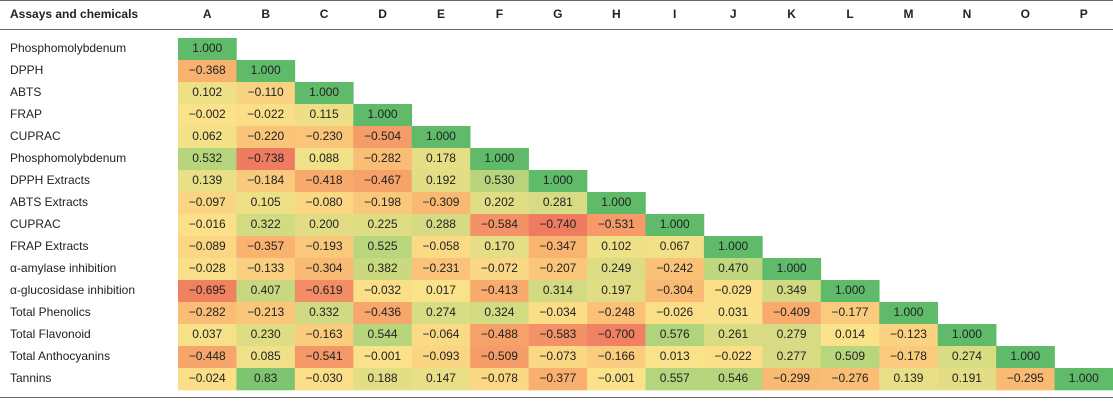  I want to click on row-label: Total Phenolics, so click(50, 312).